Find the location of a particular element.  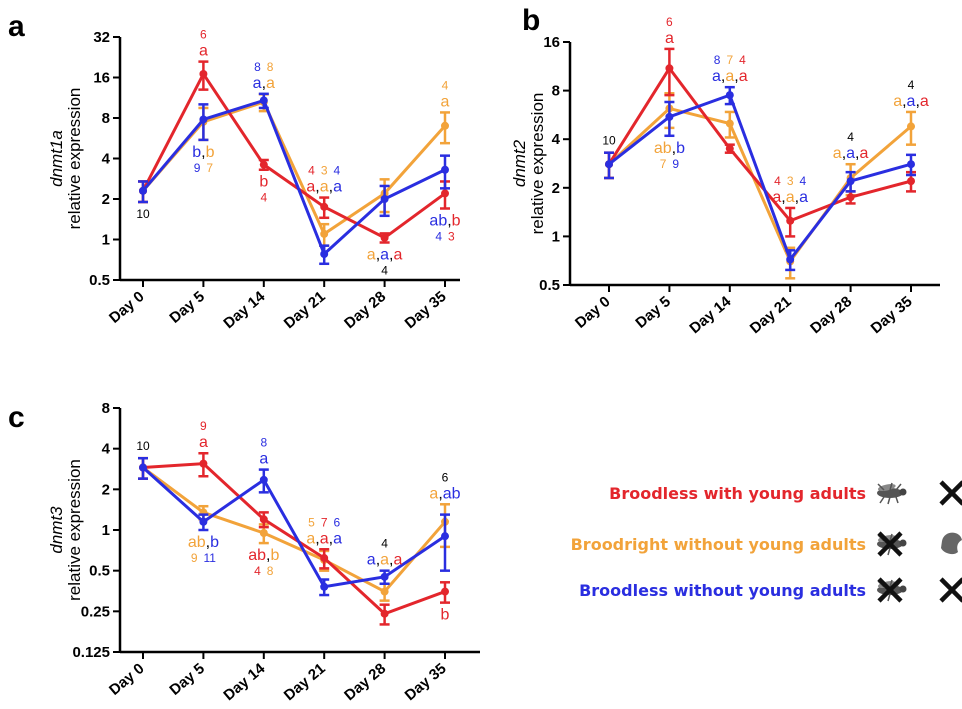

y-tick-label: 1 is located at coordinates (556, 236).